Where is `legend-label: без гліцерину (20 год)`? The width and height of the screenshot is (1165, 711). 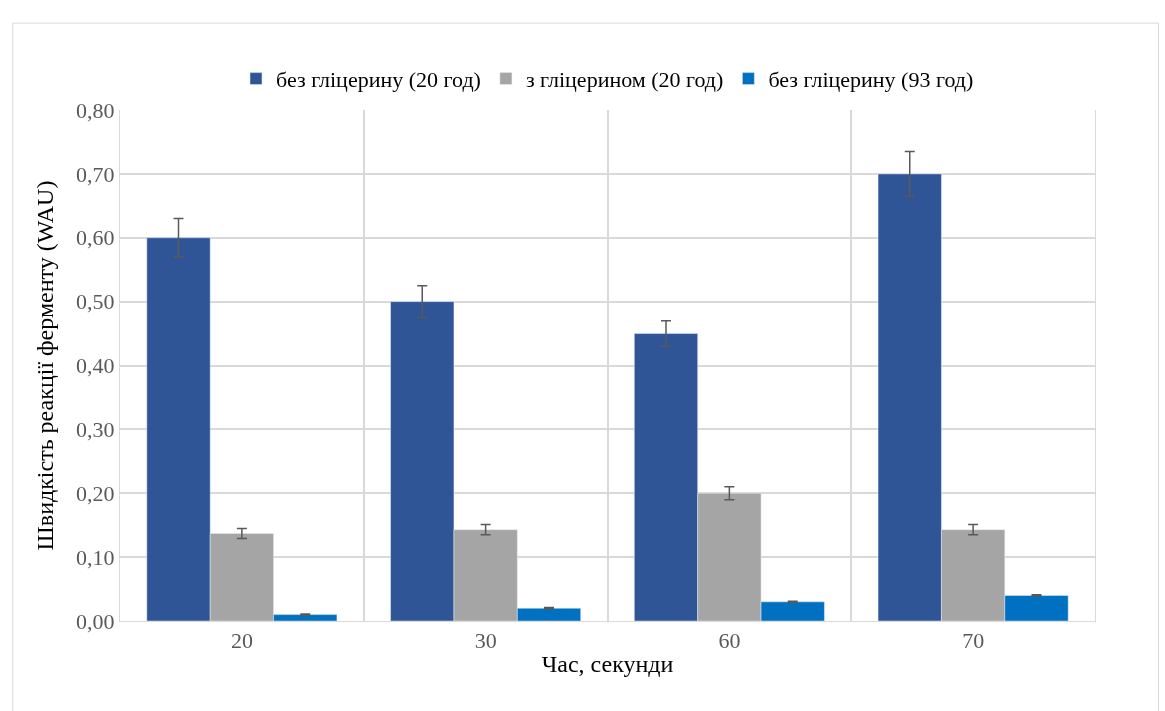
legend-label: без гліцерину (20 год) is located at coordinates (378, 80).